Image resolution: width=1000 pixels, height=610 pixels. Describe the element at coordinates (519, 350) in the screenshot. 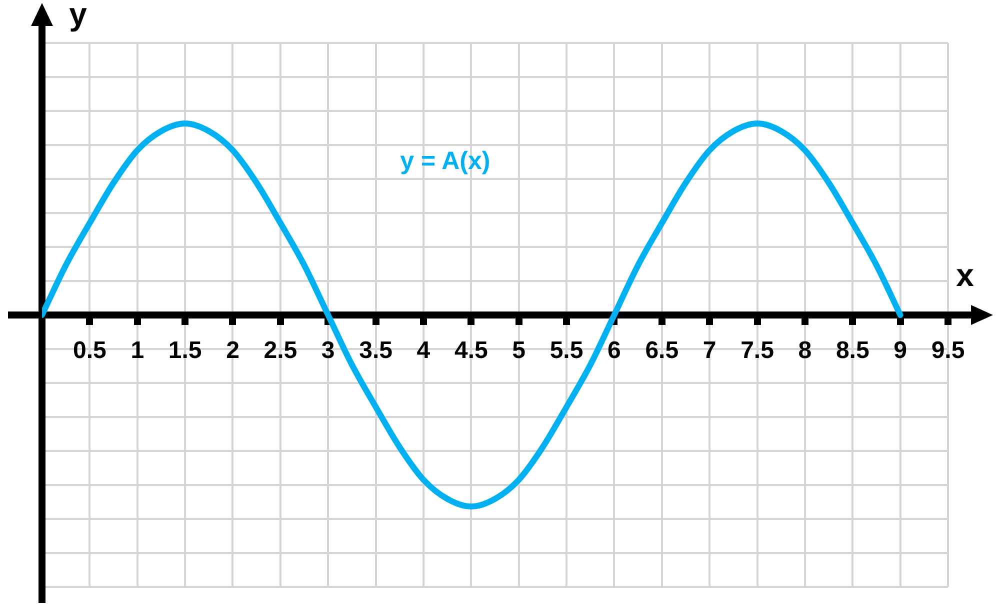

I see `x-tick-label: 5` at that location.